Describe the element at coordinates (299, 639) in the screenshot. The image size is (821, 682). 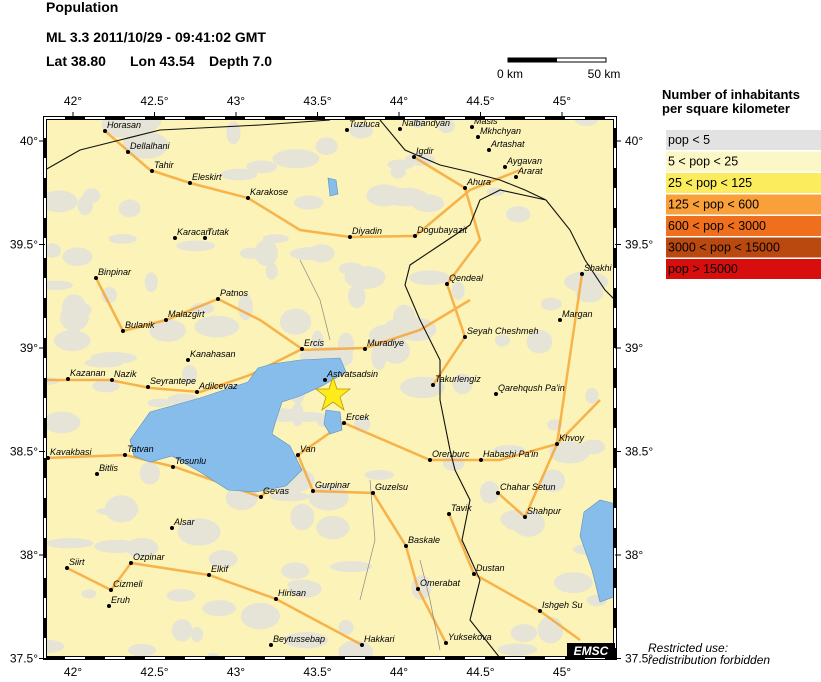
I see `town-label: Beytussebap` at that location.